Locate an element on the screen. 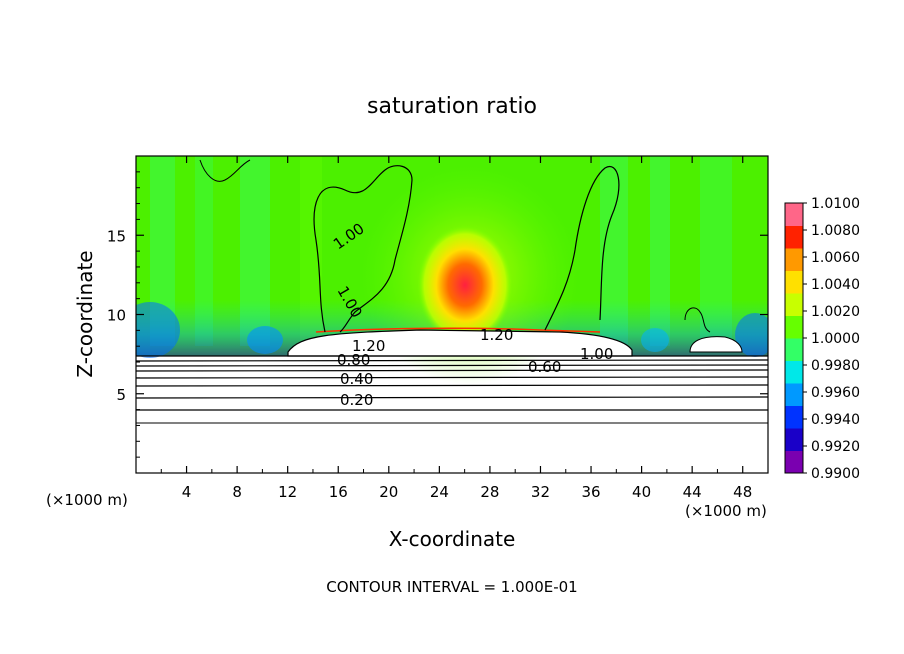 This screenshot has height=654, width=904. x-tick-label: 36 is located at coordinates (590, 492).